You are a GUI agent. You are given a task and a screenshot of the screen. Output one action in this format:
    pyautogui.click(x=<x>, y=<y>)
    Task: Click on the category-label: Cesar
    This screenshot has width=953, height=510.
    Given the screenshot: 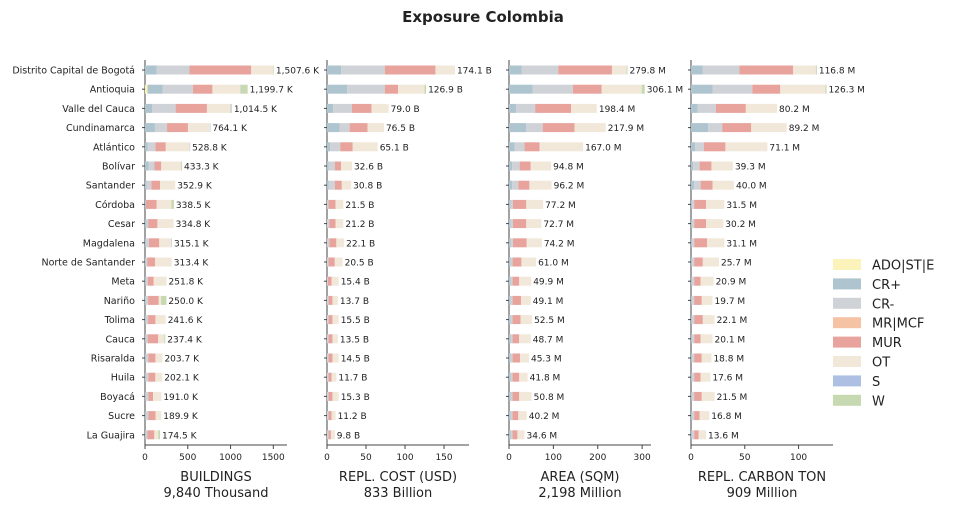 What is the action you would take?
    pyautogui.click(x=121, y=224)
    